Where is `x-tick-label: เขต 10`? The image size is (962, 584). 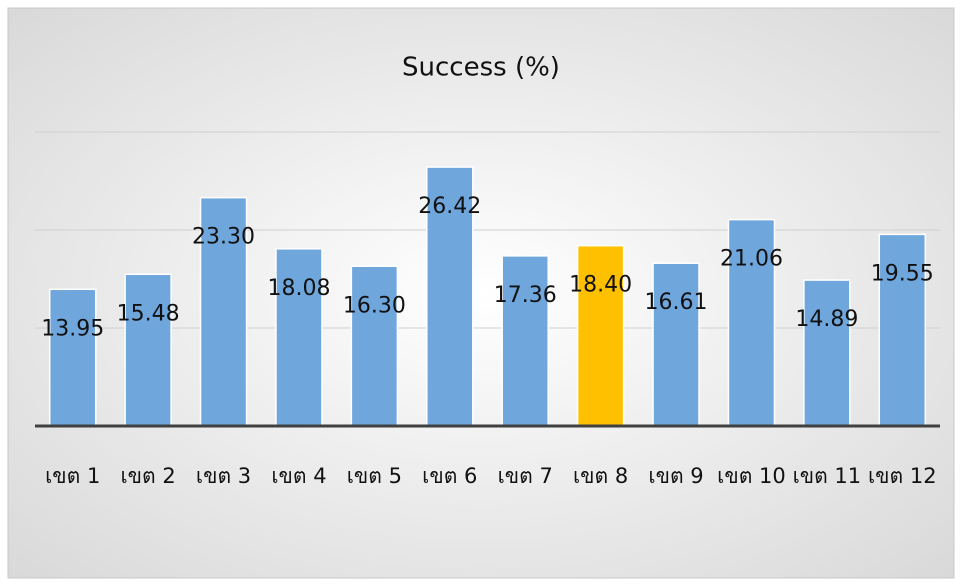 x-tick-label: เขต 10 is located at coordinates (751, 476).